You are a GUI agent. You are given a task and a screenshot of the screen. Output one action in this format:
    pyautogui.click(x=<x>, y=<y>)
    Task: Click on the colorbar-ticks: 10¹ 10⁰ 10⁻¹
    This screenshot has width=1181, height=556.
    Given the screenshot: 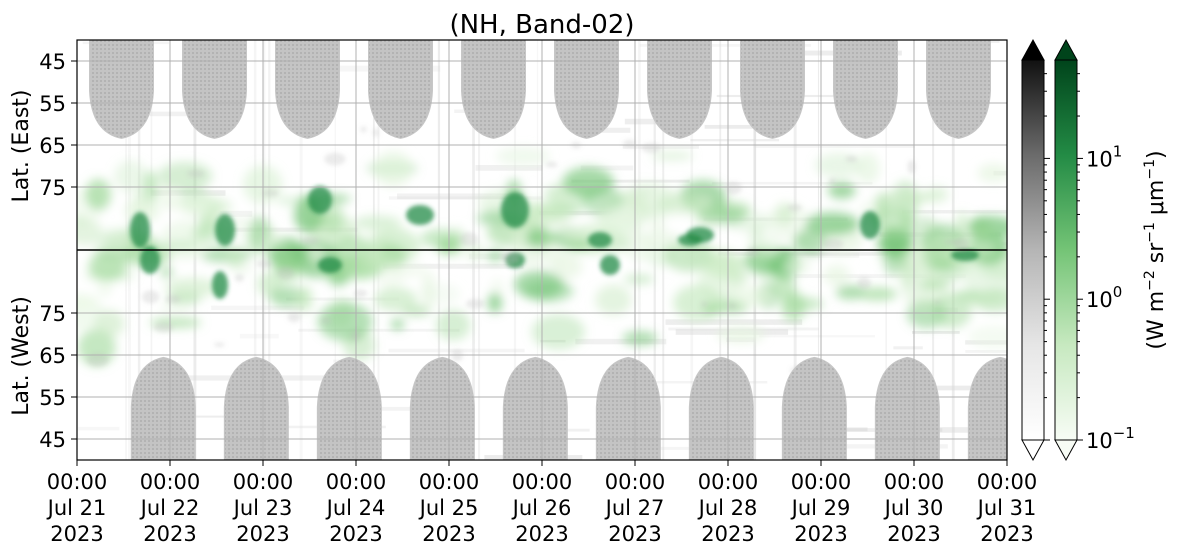 What is the action you would take?
    pyautogui.click(x=1089, y=263)
    